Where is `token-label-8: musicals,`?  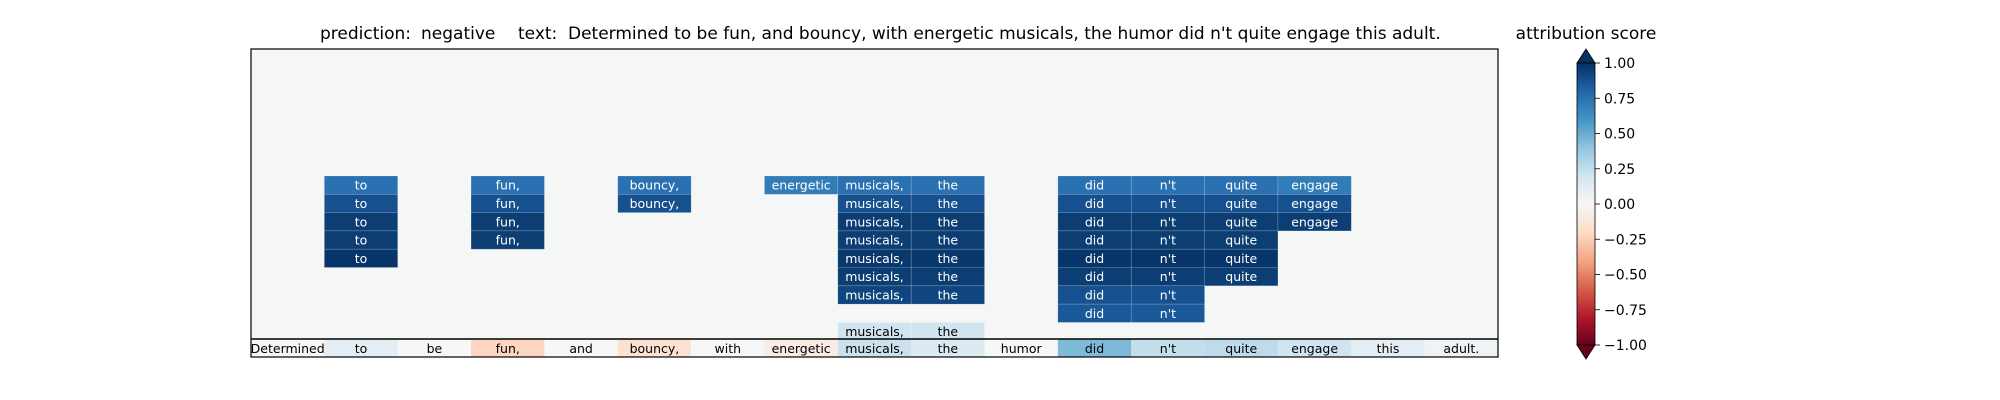 token-label-8: musicals, is located at coordinates (874, 348).